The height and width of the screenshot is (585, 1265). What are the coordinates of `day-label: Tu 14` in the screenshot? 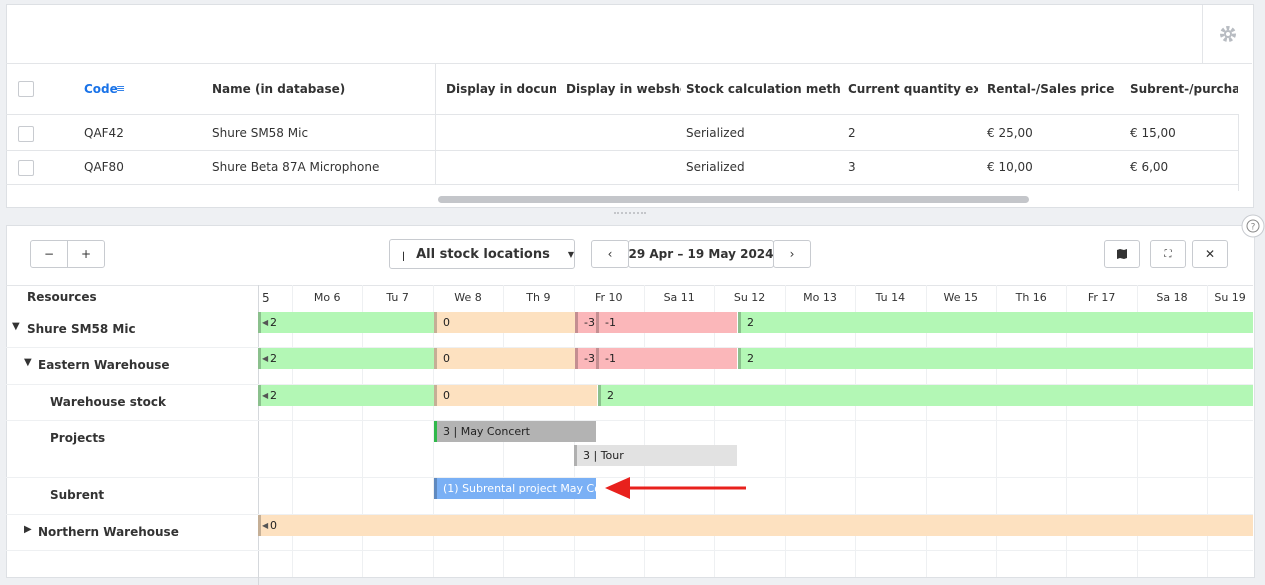 It's located at (890, 297).